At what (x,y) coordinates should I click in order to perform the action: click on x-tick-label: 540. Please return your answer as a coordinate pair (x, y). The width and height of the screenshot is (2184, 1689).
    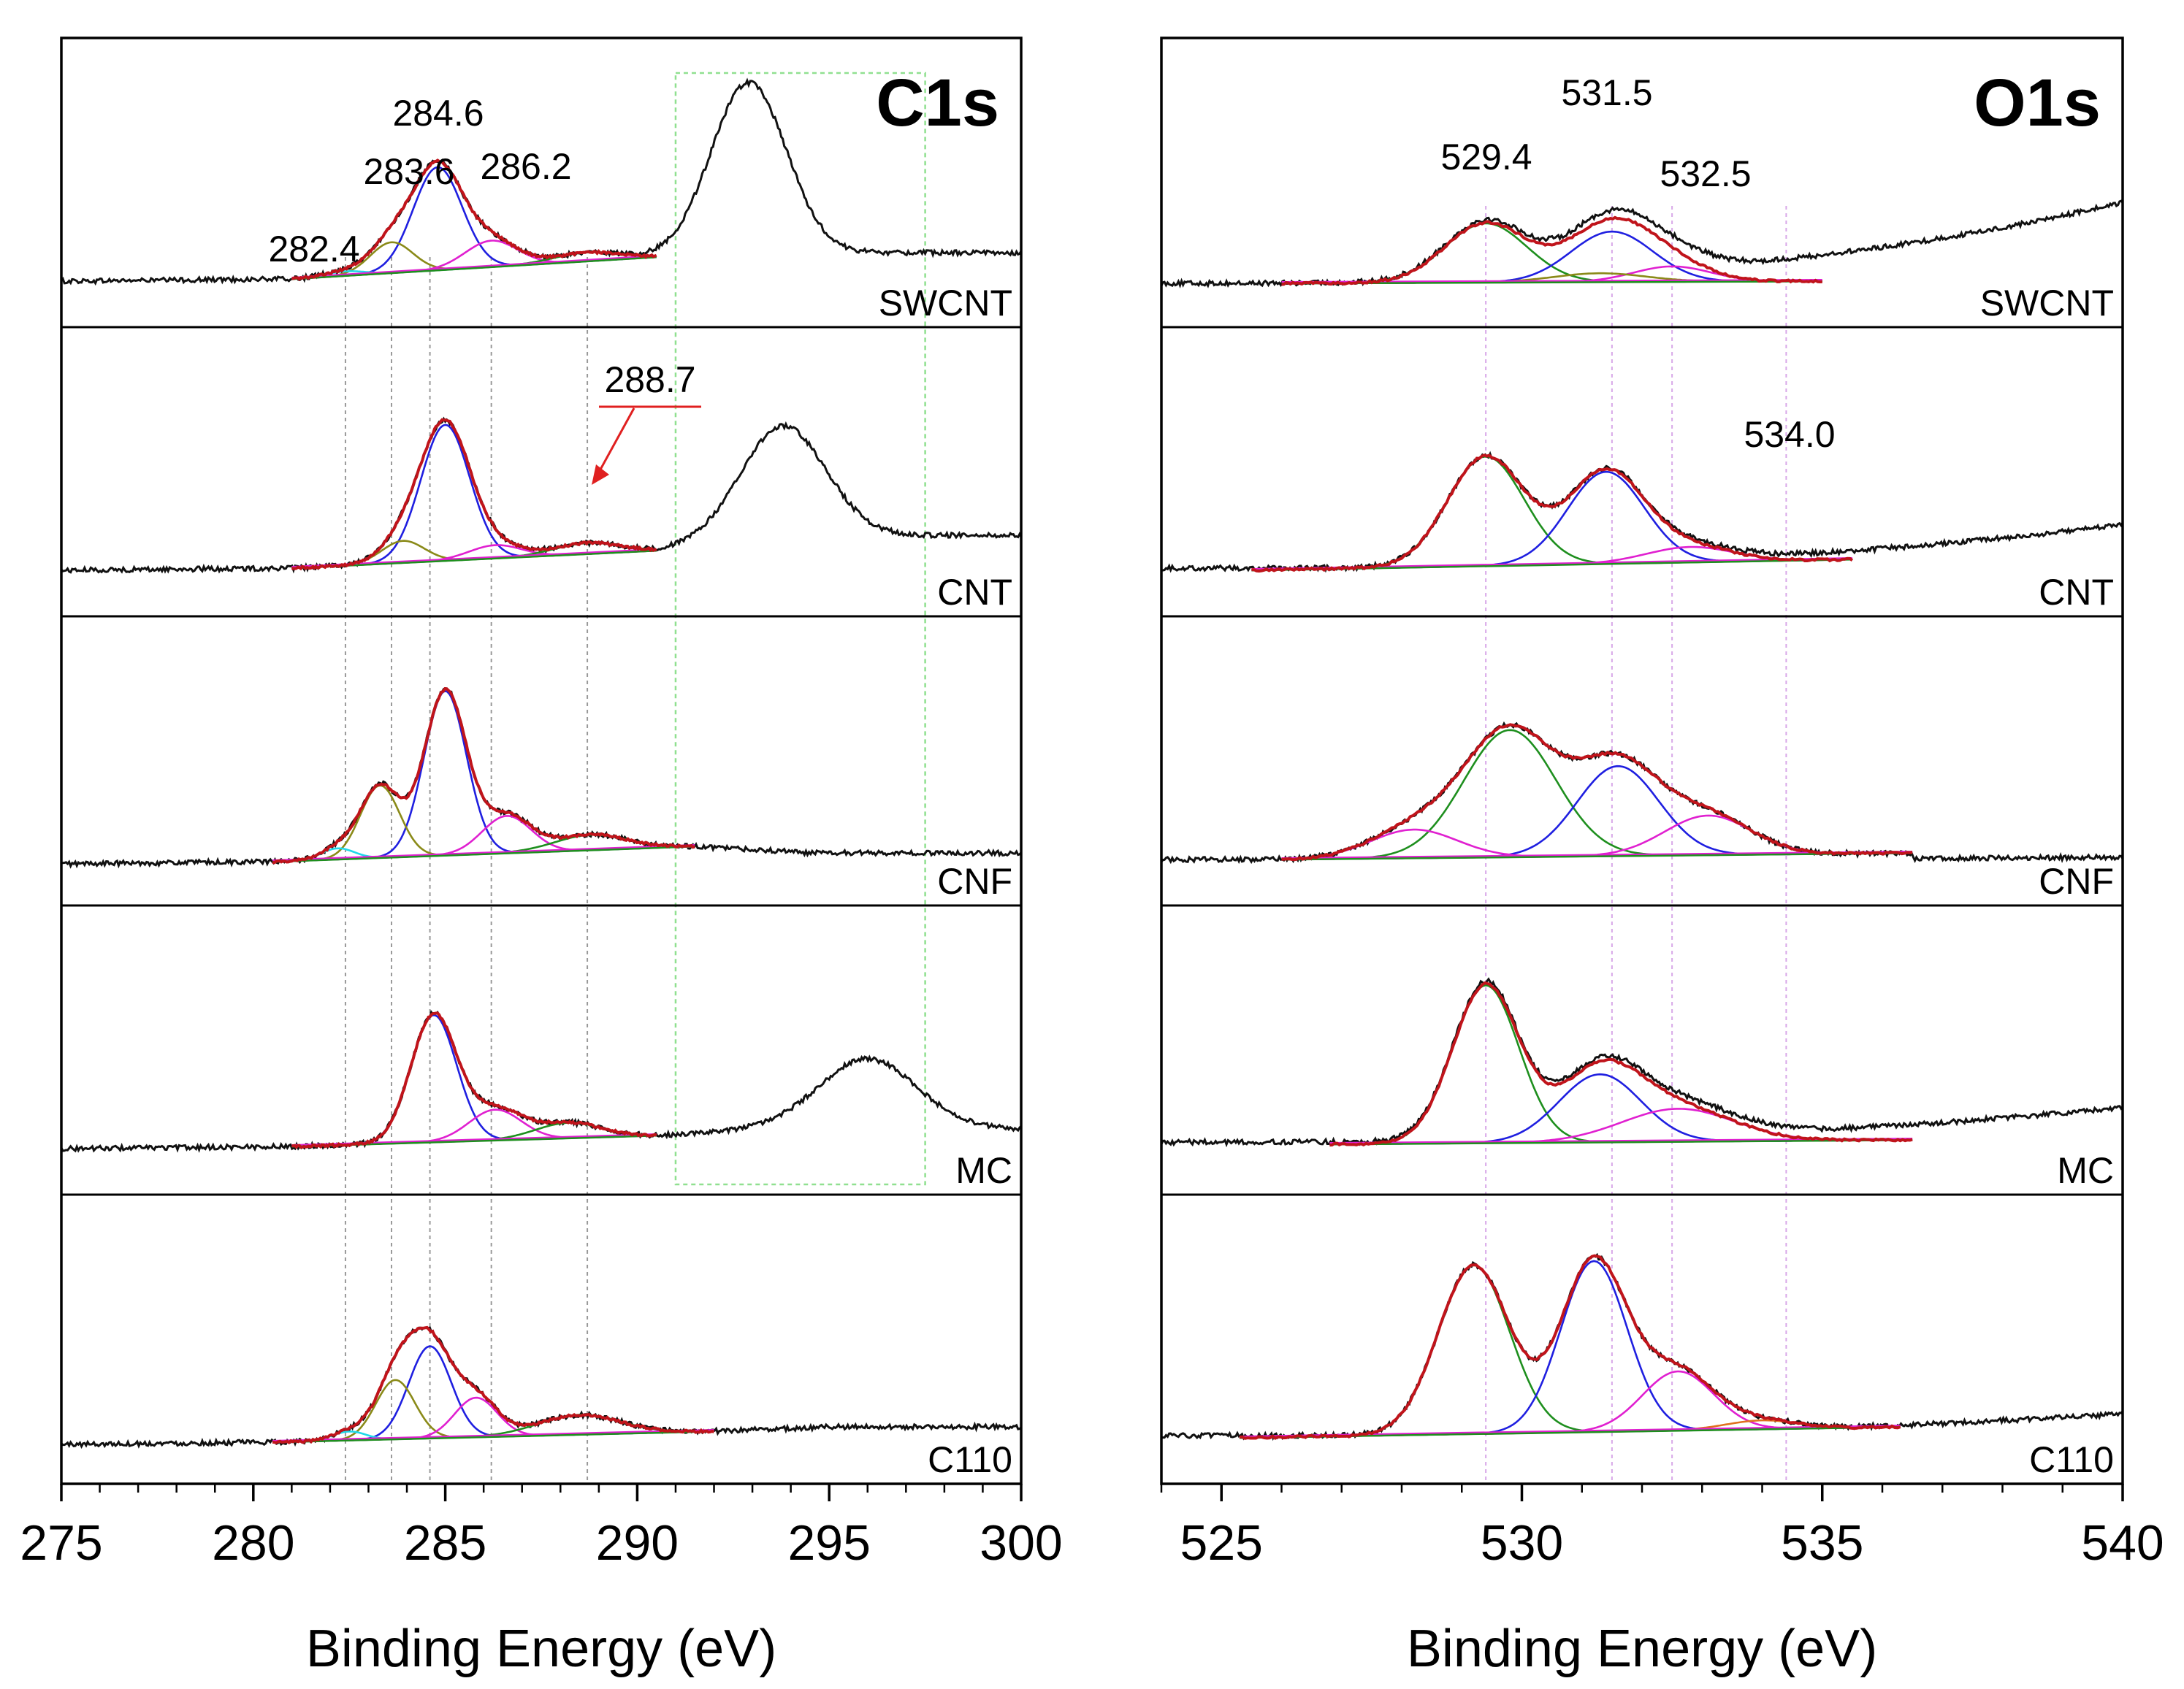
    Looking at the image, I should click on (2122, 1543).